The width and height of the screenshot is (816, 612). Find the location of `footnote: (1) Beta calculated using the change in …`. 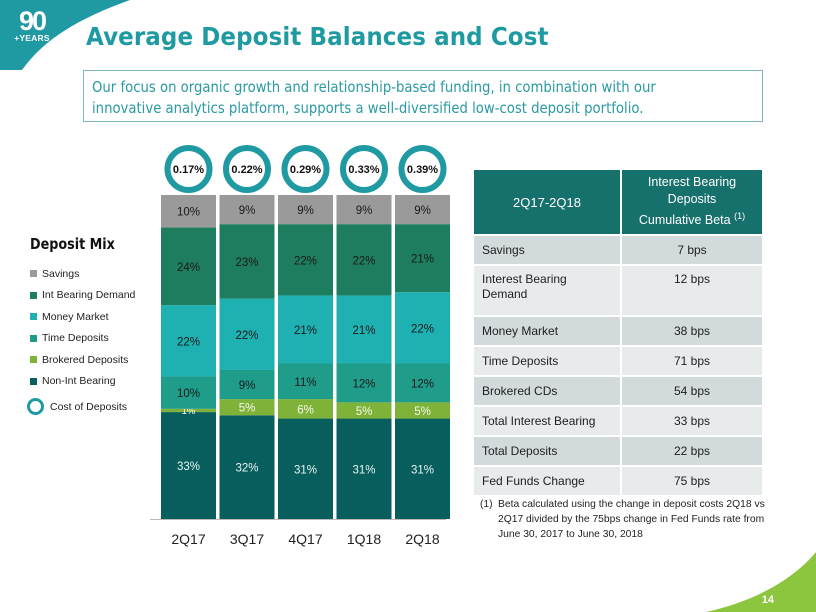

footnote: (1) Beta calculated using the change in … is located at coordinates (625, 519).